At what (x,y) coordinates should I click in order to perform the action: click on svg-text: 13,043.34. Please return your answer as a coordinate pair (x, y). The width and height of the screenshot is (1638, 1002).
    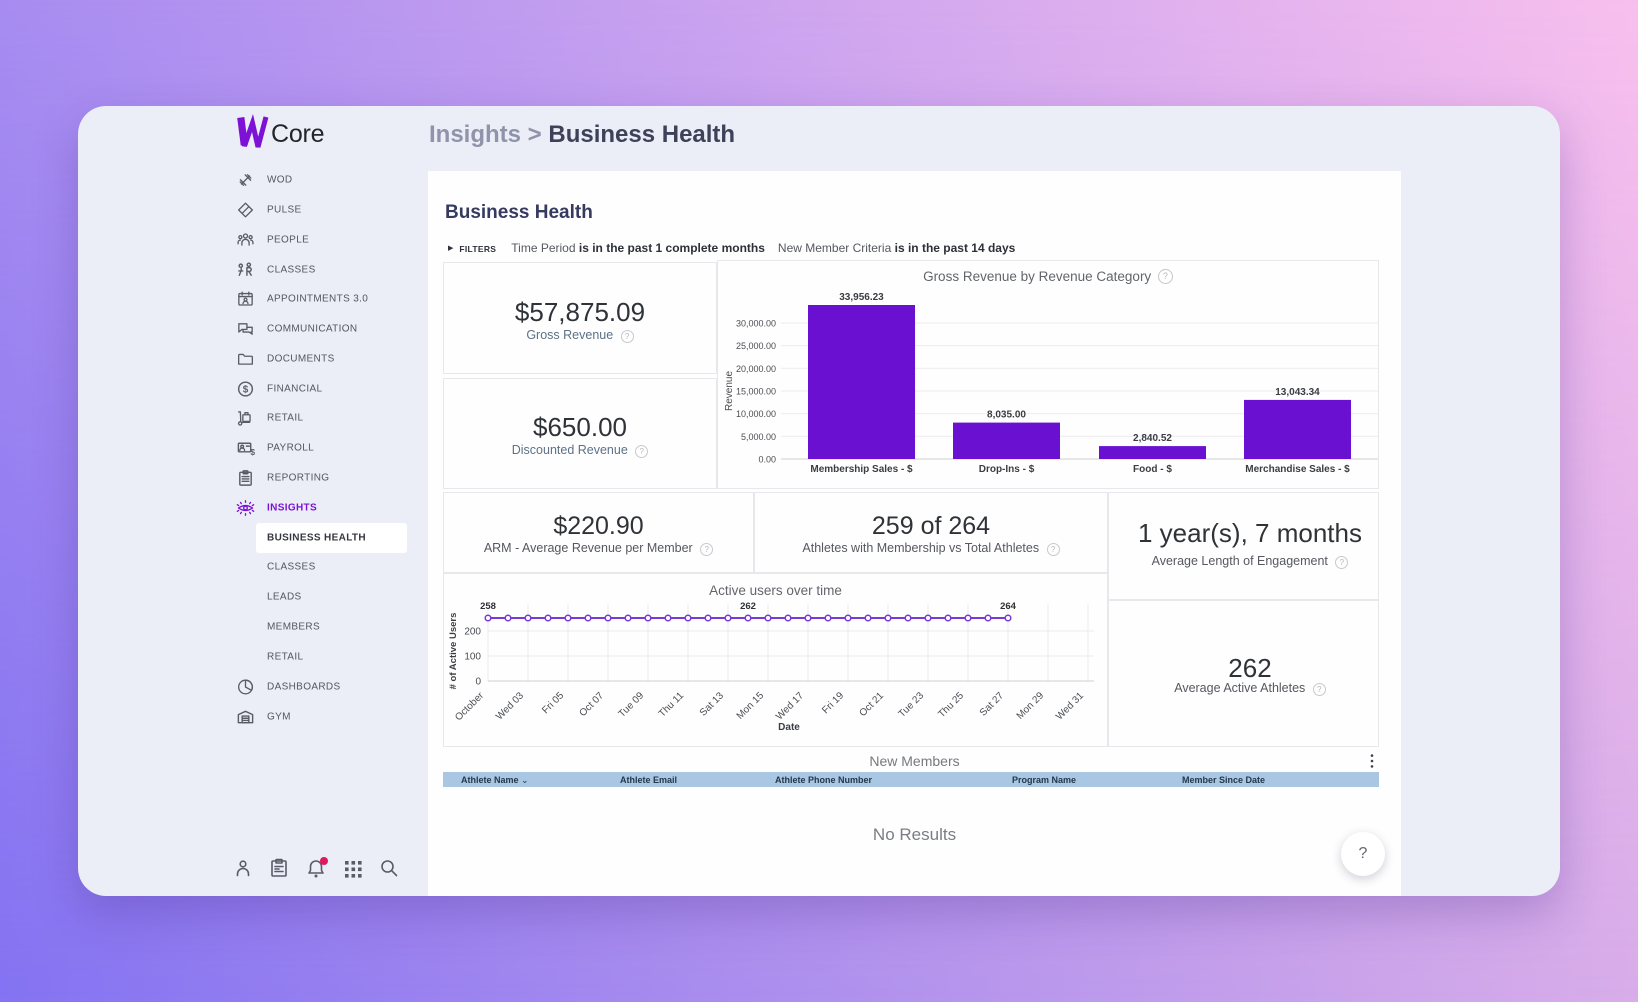
    Looking at the image, I should click on (1297, 392).